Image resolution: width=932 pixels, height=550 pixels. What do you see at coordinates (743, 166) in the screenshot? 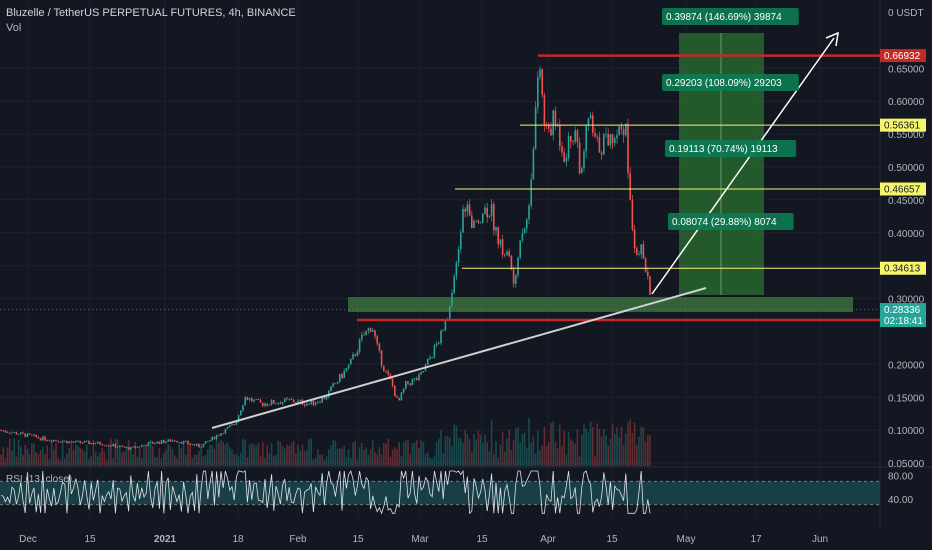
I see `target-arrow-shaft` at bounding box center [743, 166].